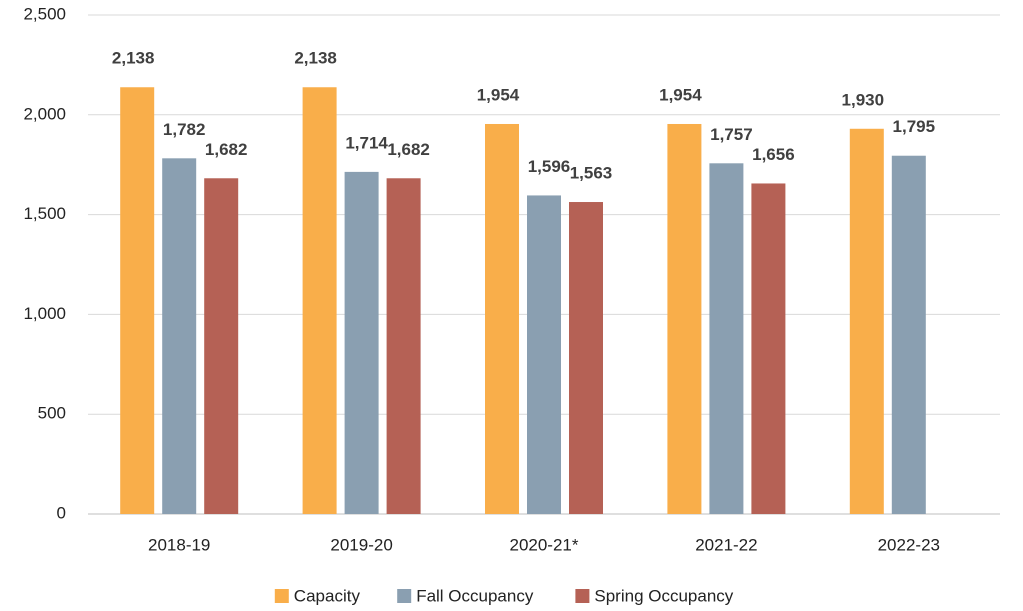  I want to click on x-tick-label: 2018-19, so click(179, 544).